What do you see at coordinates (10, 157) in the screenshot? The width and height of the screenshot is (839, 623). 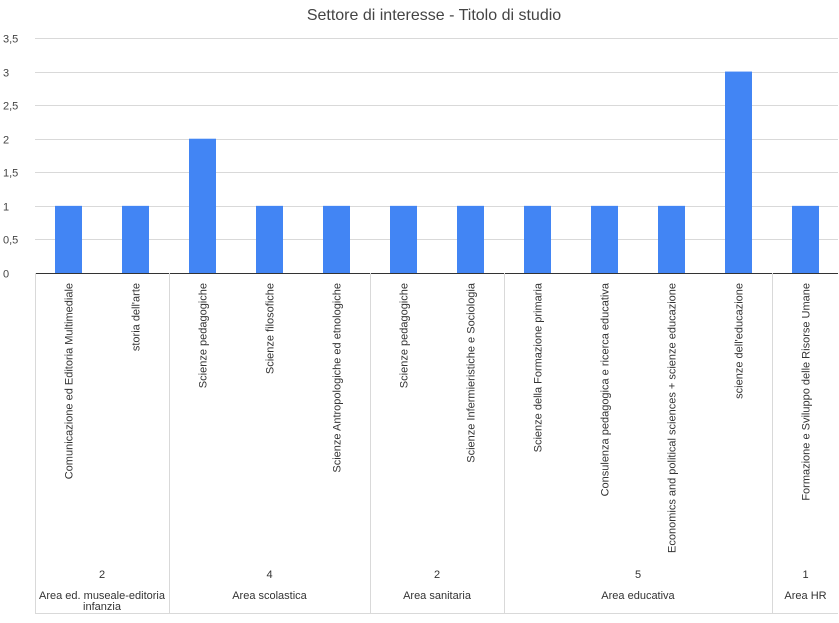 I see `y-axis-ticks: 0 0,5 1 1,5 2 2,5 3 3,5` at bounding box center [10, 157].